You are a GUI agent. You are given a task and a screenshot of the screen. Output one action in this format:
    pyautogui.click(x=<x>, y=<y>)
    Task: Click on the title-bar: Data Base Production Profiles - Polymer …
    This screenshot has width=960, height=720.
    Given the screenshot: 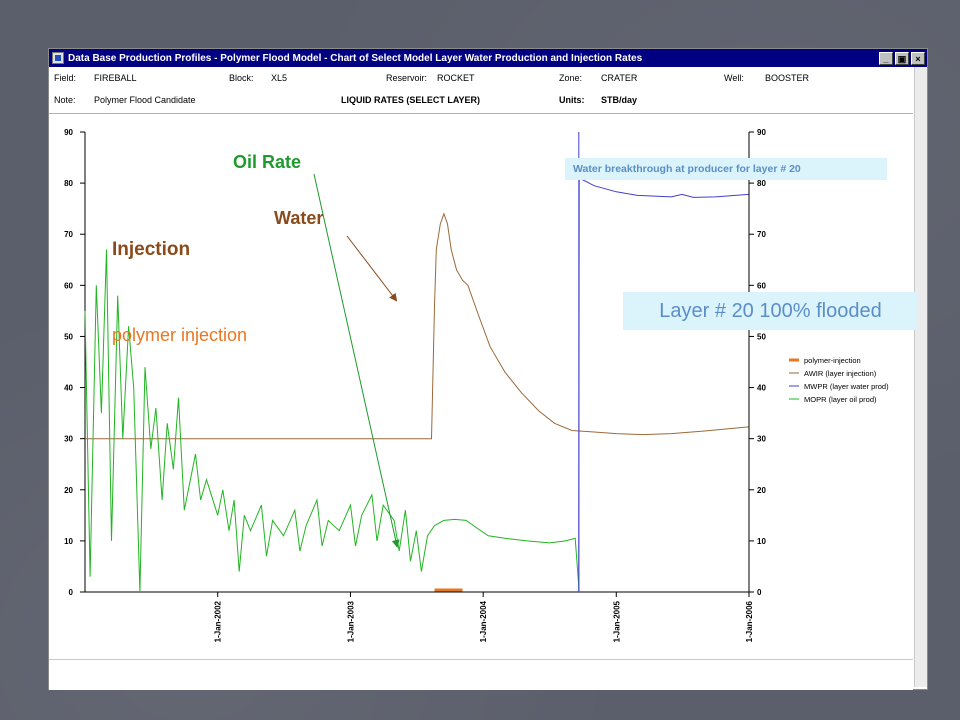 What is the action you would take?
    pyautogui.click(x=488, y=58)
    